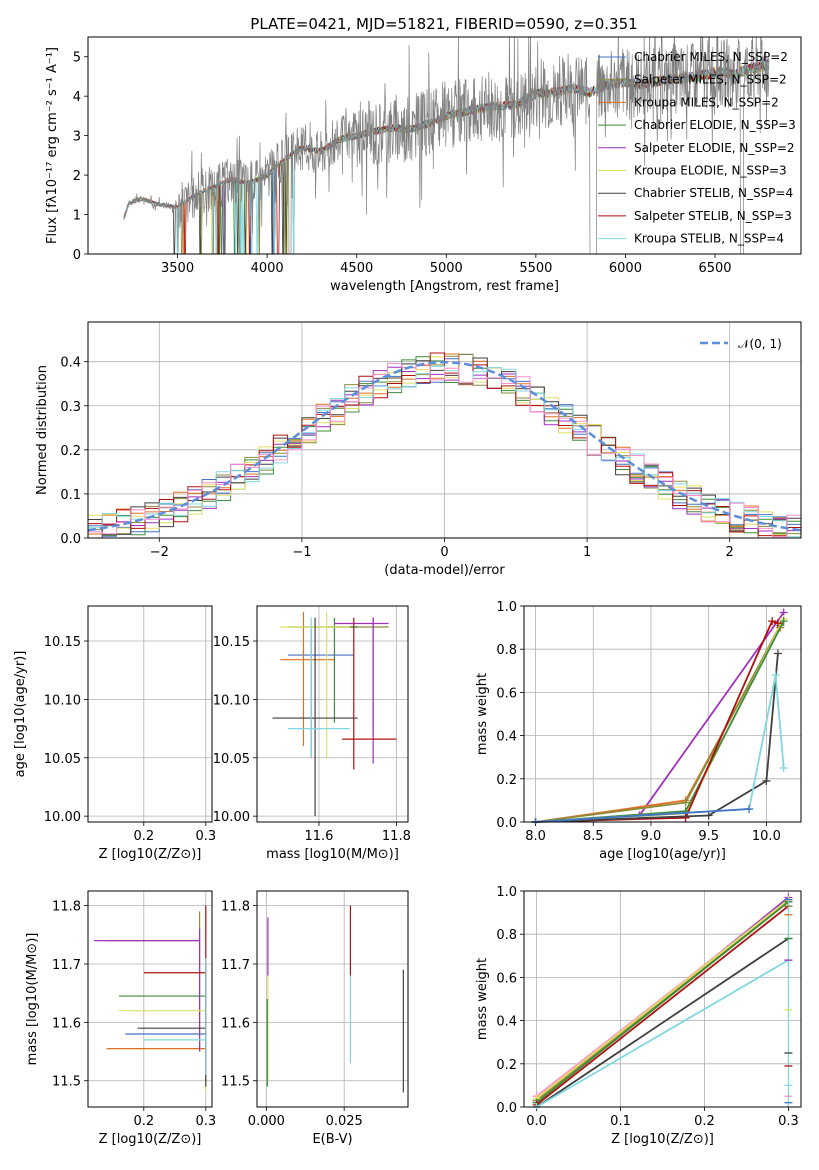 The height and width of the screenshot is (1170, 819). I want to click on x-tick-label: 3500, so click(177, 268).